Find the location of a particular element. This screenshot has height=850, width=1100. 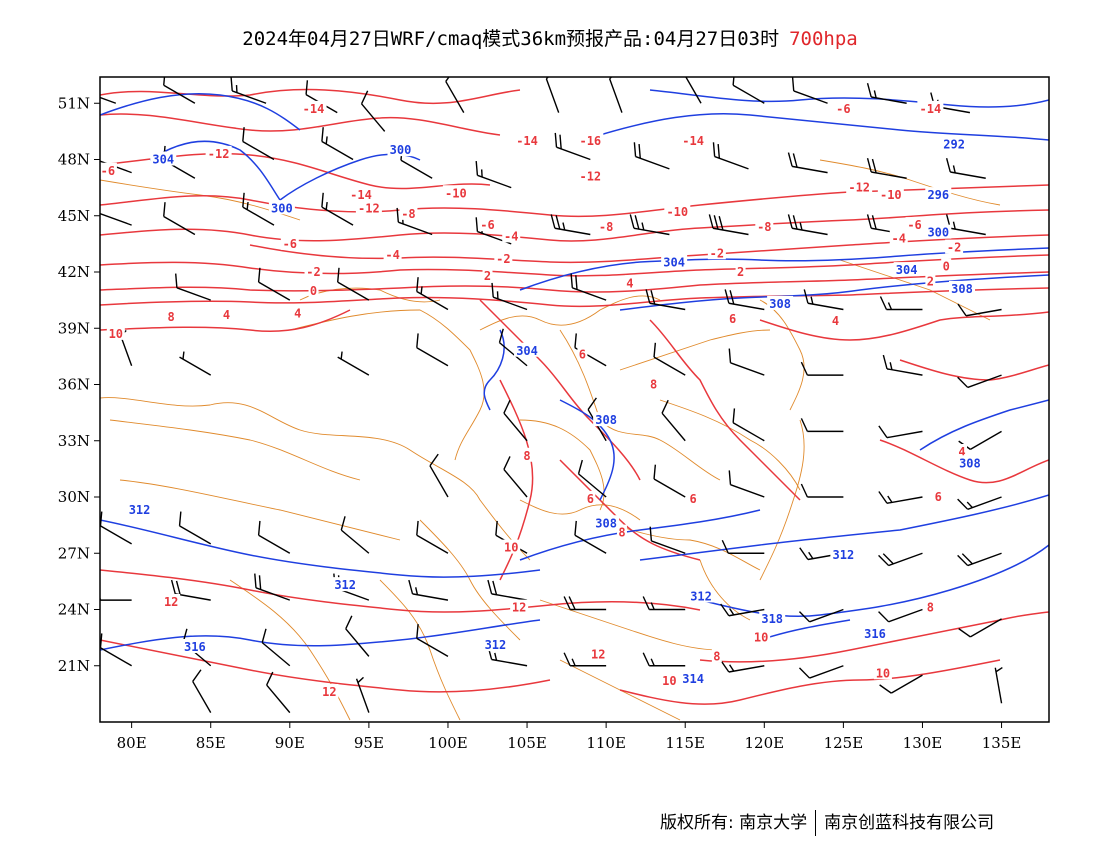

lat-label: 24N is located at coordinates (74, 610).